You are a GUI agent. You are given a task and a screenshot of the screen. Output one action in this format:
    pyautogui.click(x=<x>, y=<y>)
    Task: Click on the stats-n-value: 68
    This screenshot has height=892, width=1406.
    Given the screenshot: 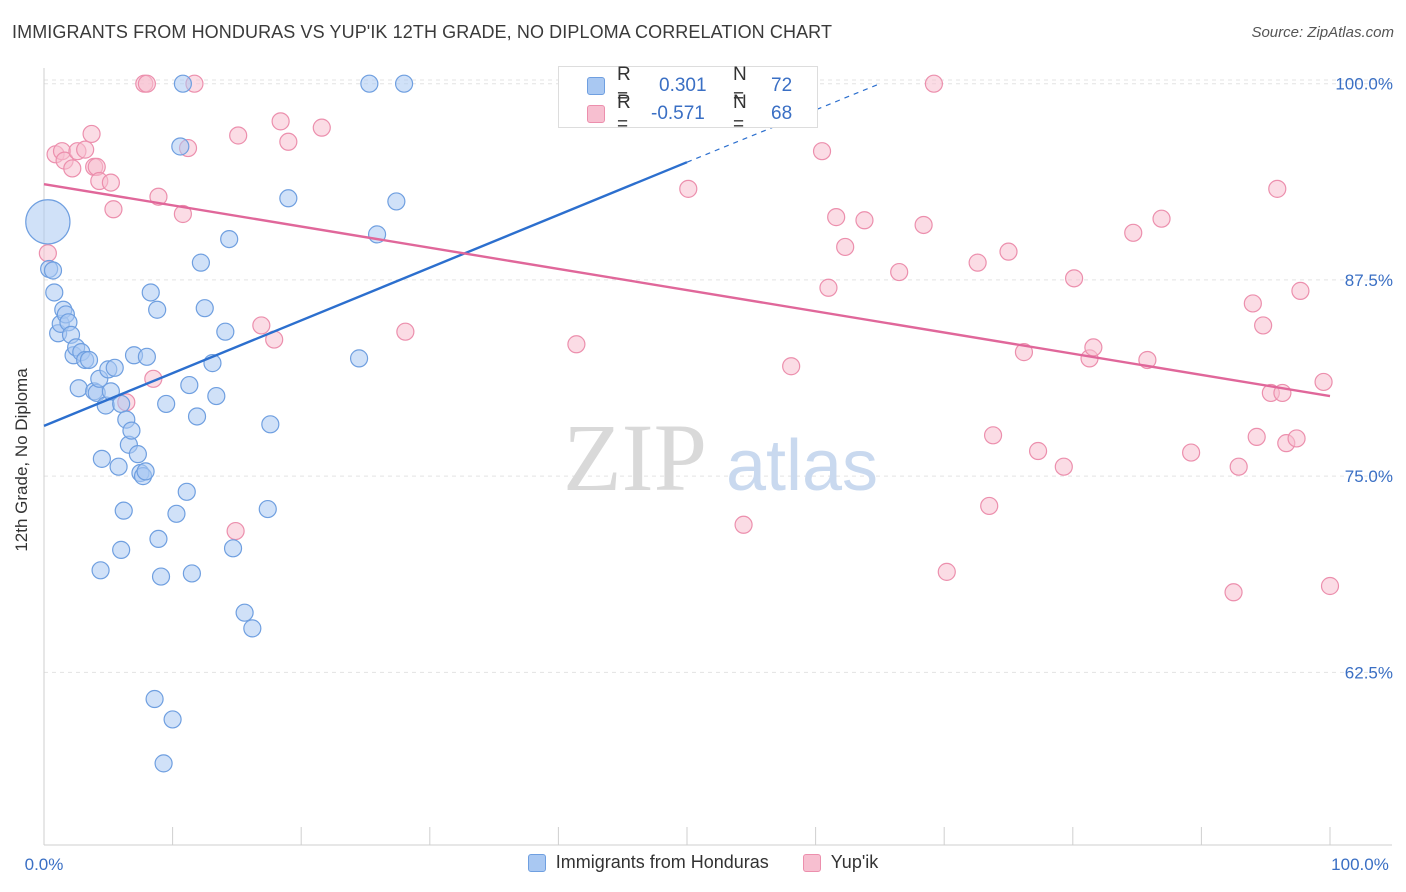 What is the action you would take?
    pyautogui.click(x=782, y=113)
    